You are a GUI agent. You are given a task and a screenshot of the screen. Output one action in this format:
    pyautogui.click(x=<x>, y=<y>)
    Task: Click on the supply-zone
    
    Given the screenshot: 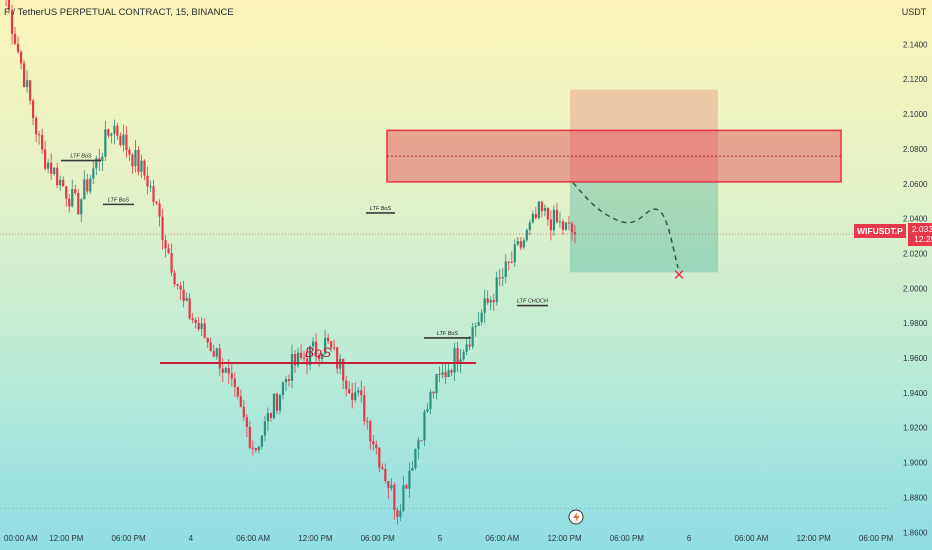 What is the action you would take?
    pyautogui.click(x=614, y=156)
    